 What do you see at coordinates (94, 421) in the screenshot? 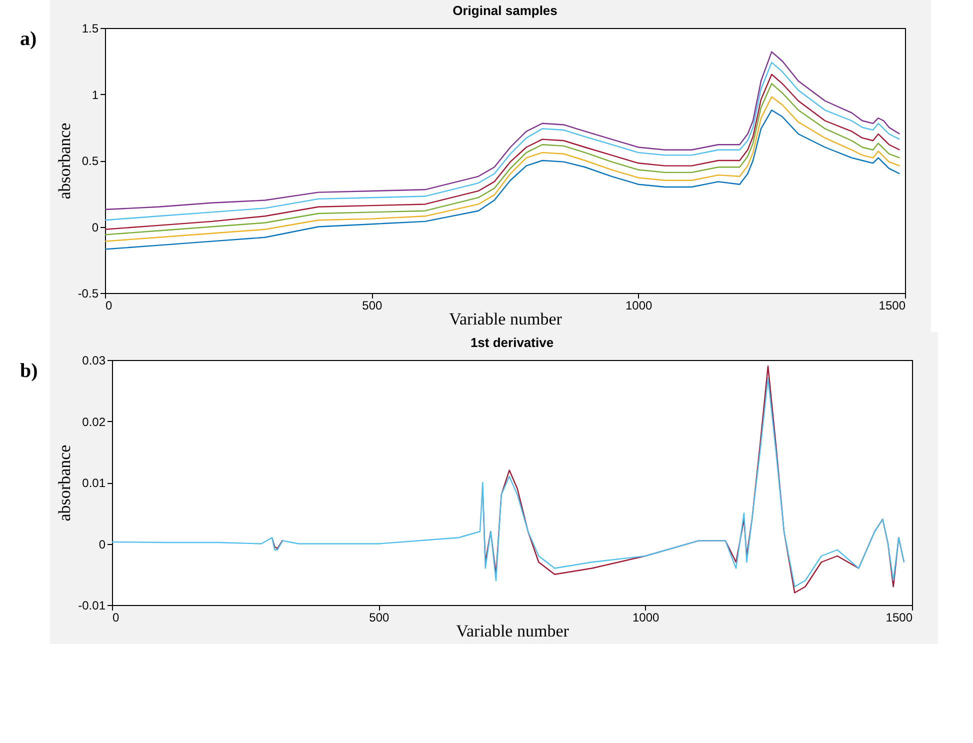
I see `y-tick-label: 0.02` at bounding box center [94, 421].